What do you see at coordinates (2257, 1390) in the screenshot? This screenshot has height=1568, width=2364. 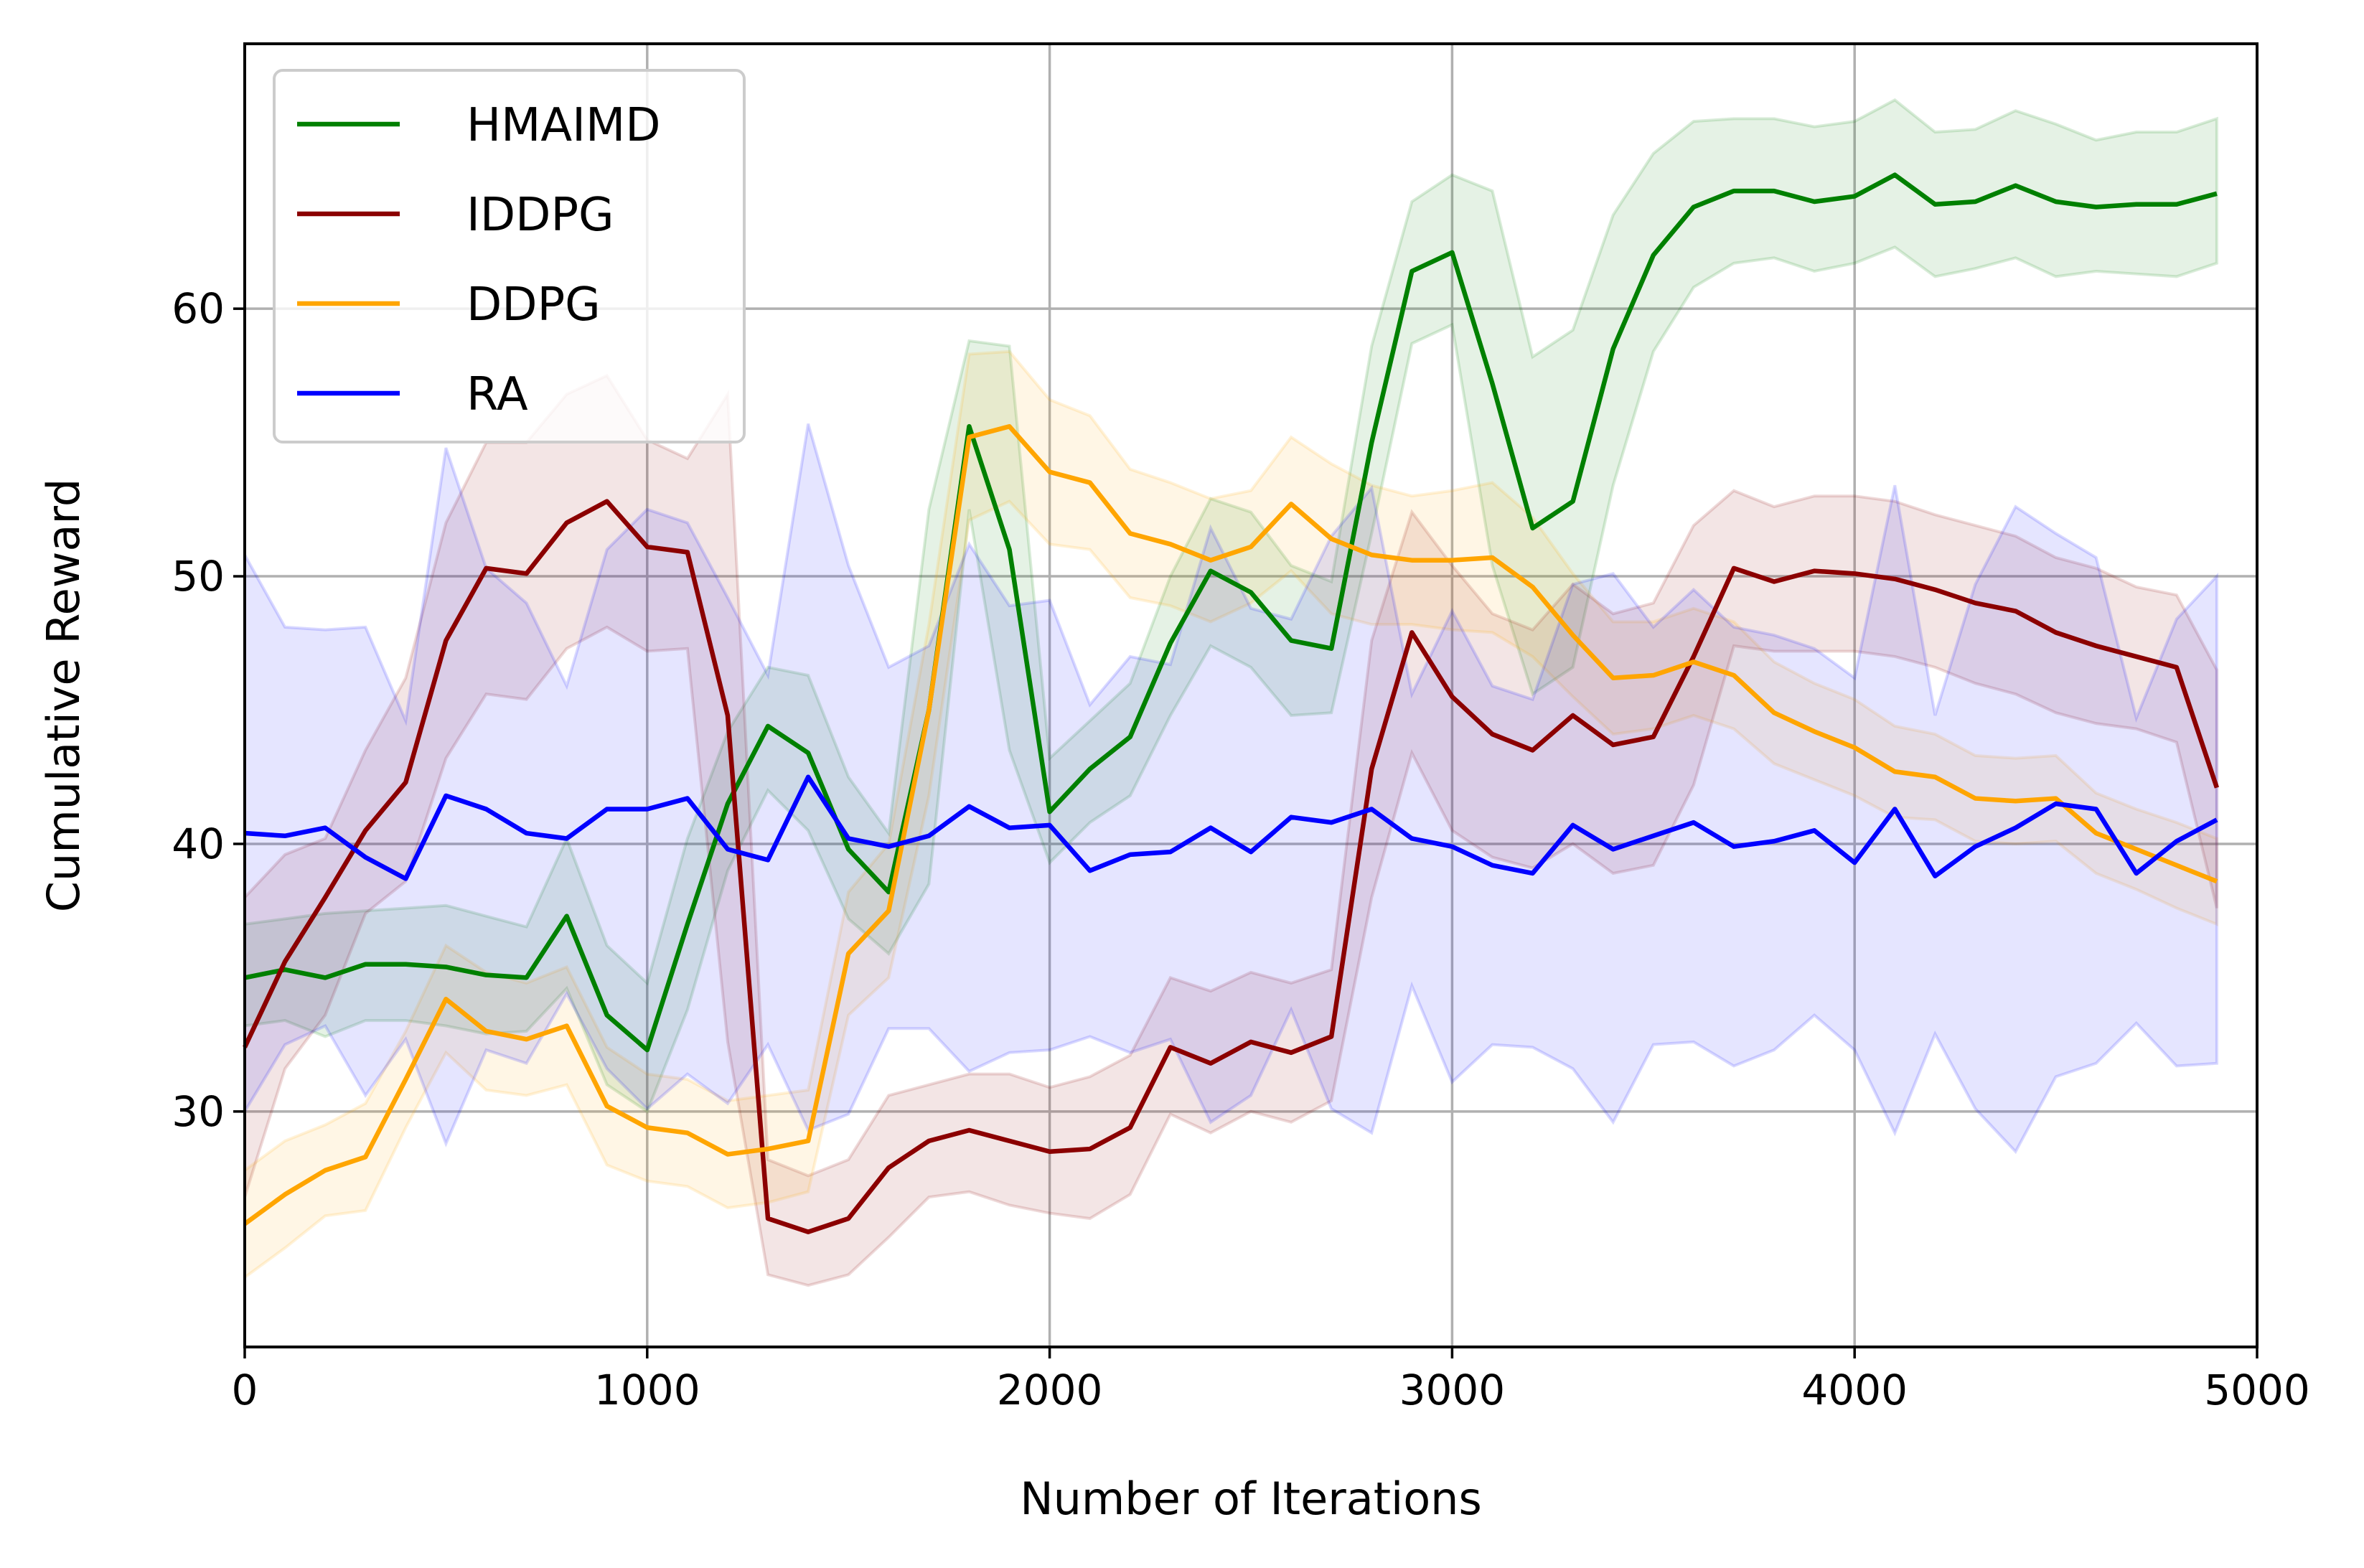 I see `x-tick-label-5: 5000` at bounding box center [2257, 1390].